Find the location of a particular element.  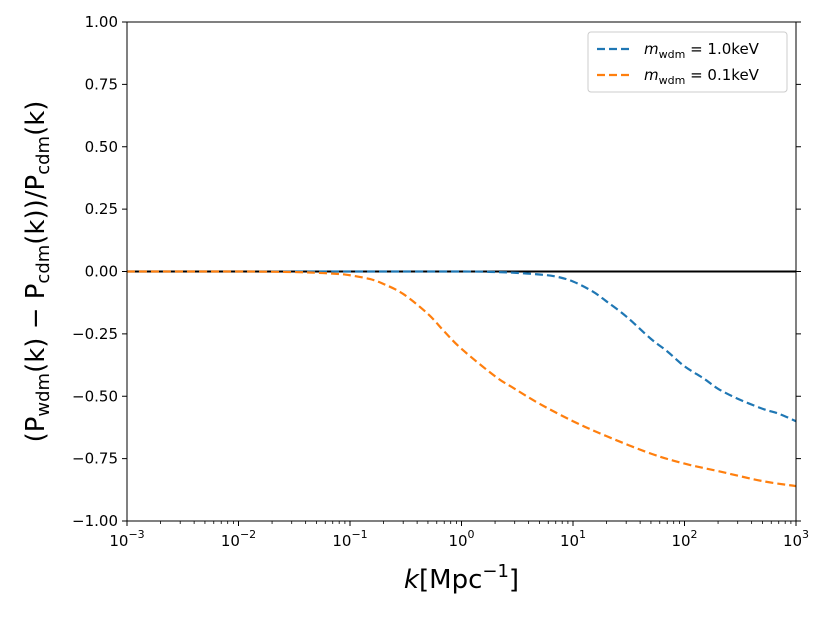

x-tick-label: 10⁻² is located at coordinates (238, 539).